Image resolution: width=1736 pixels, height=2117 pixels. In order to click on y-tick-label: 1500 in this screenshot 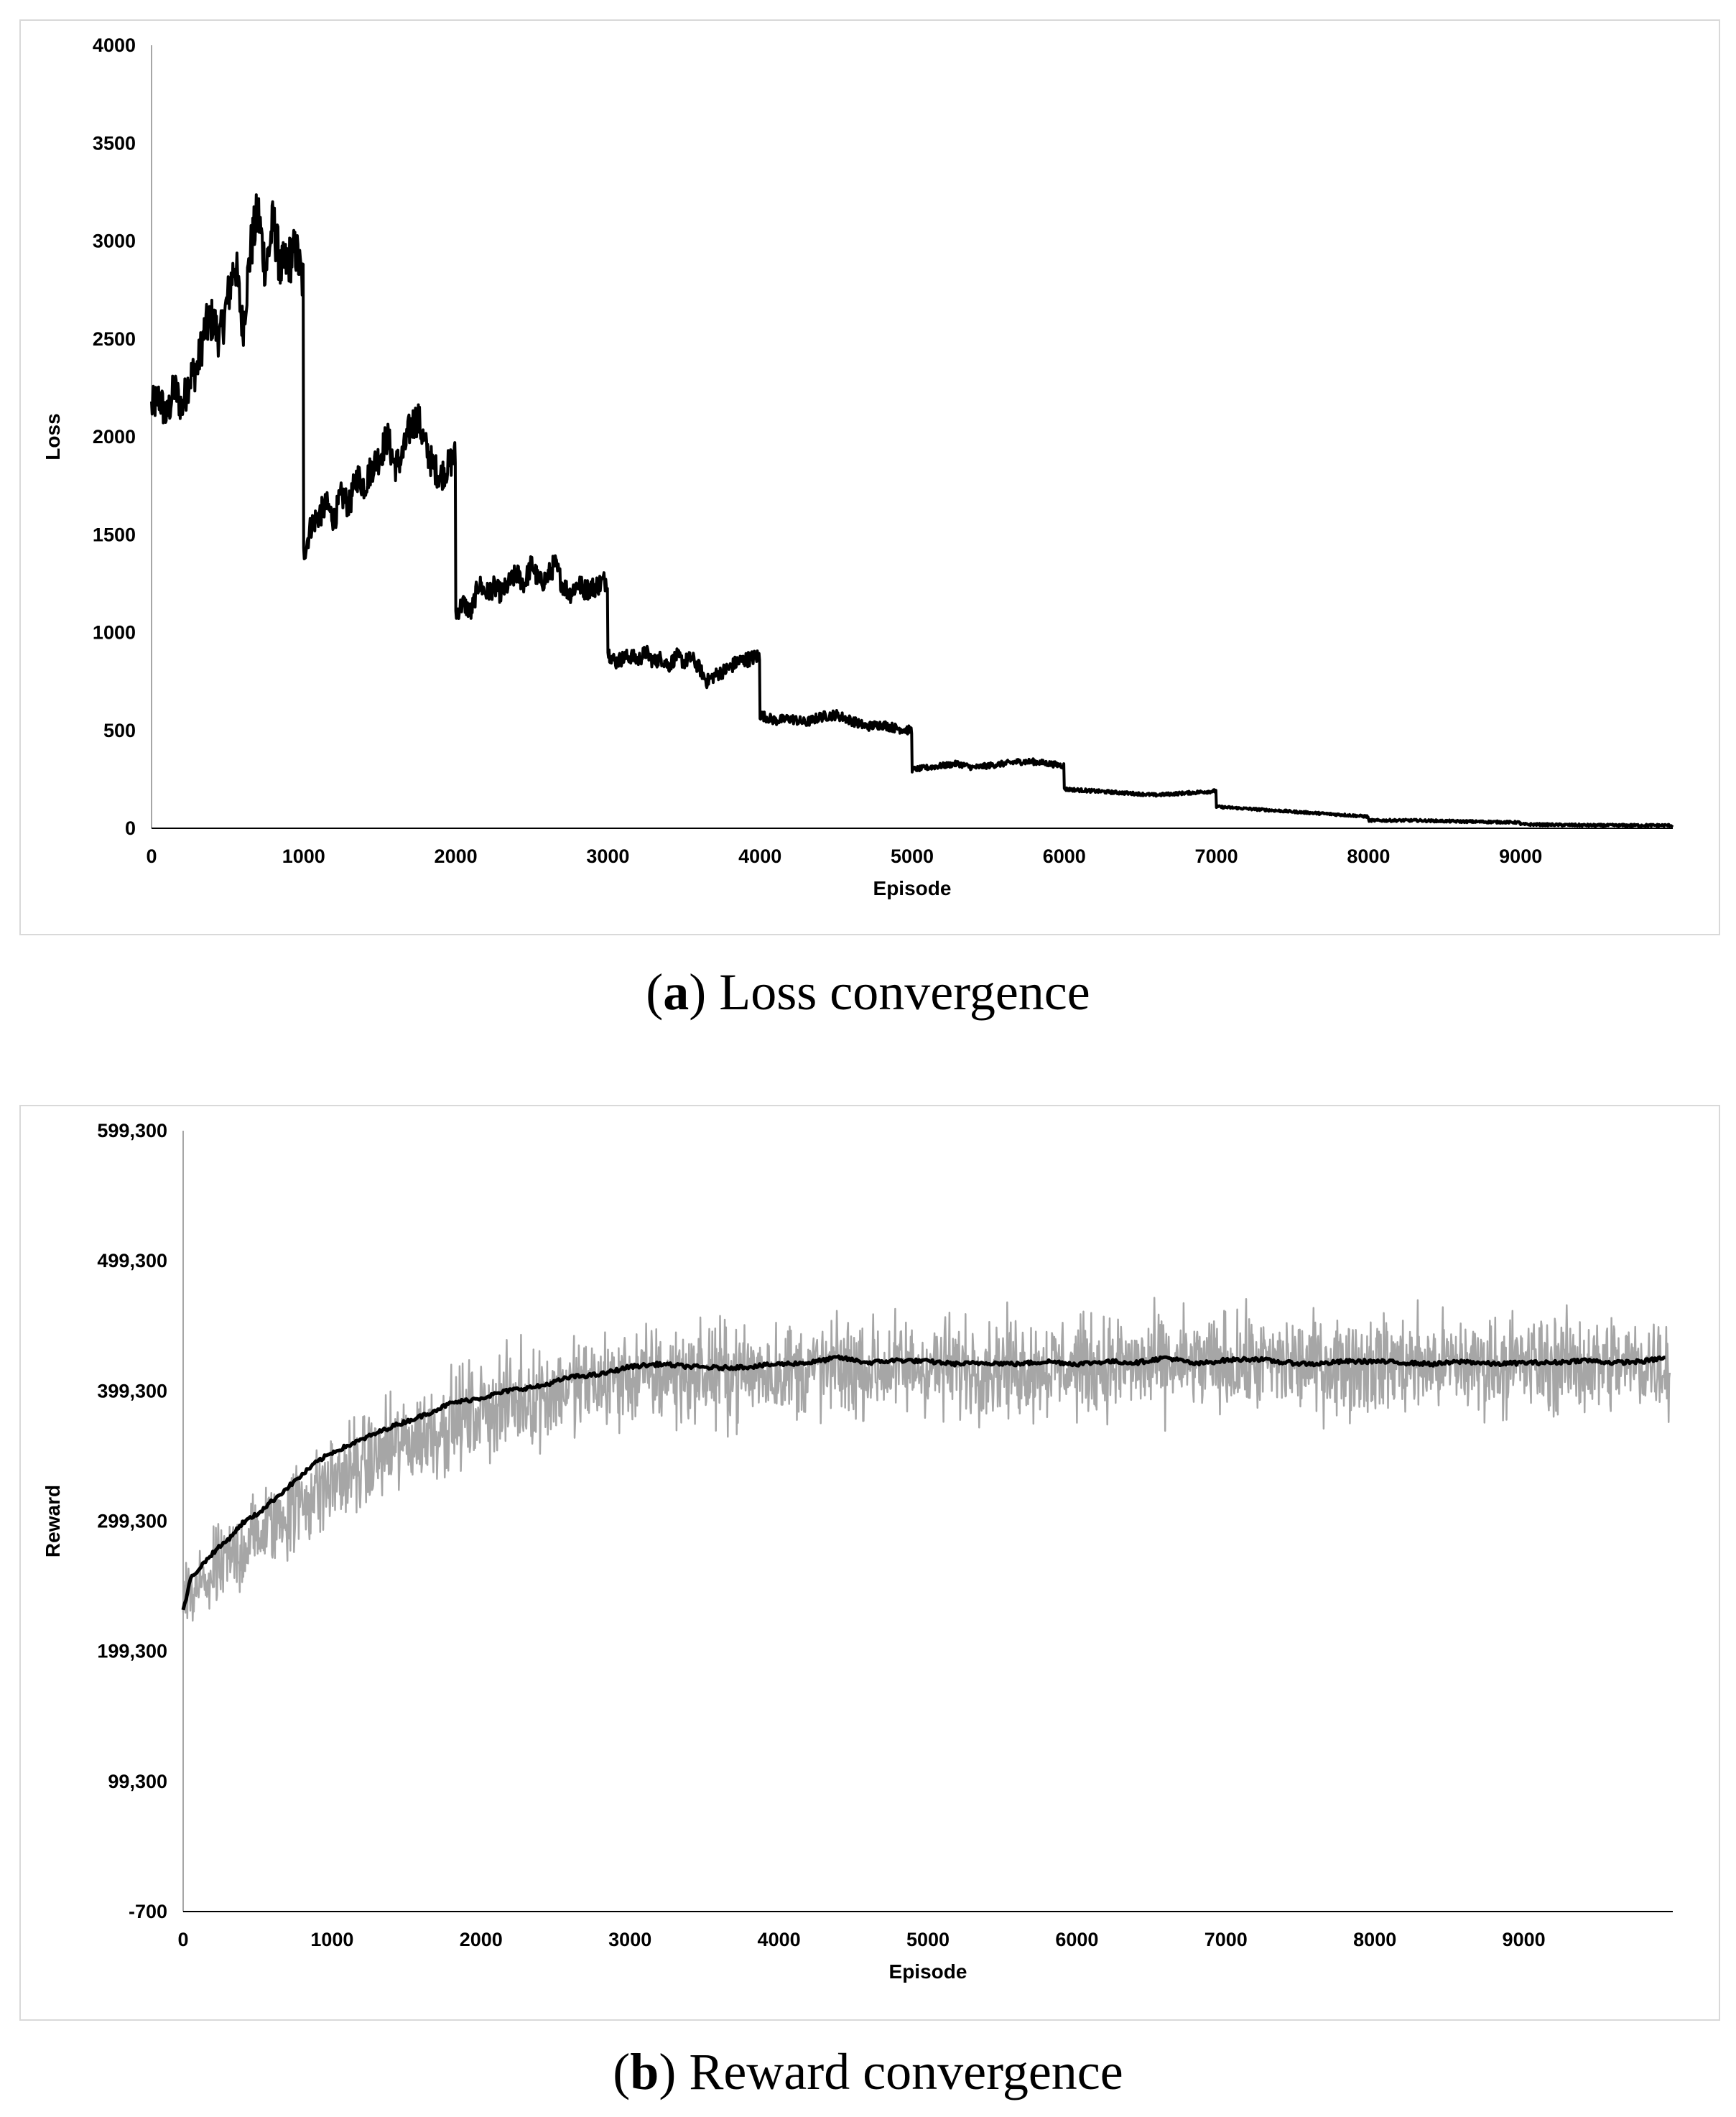, I will do `click(114, 534)`.